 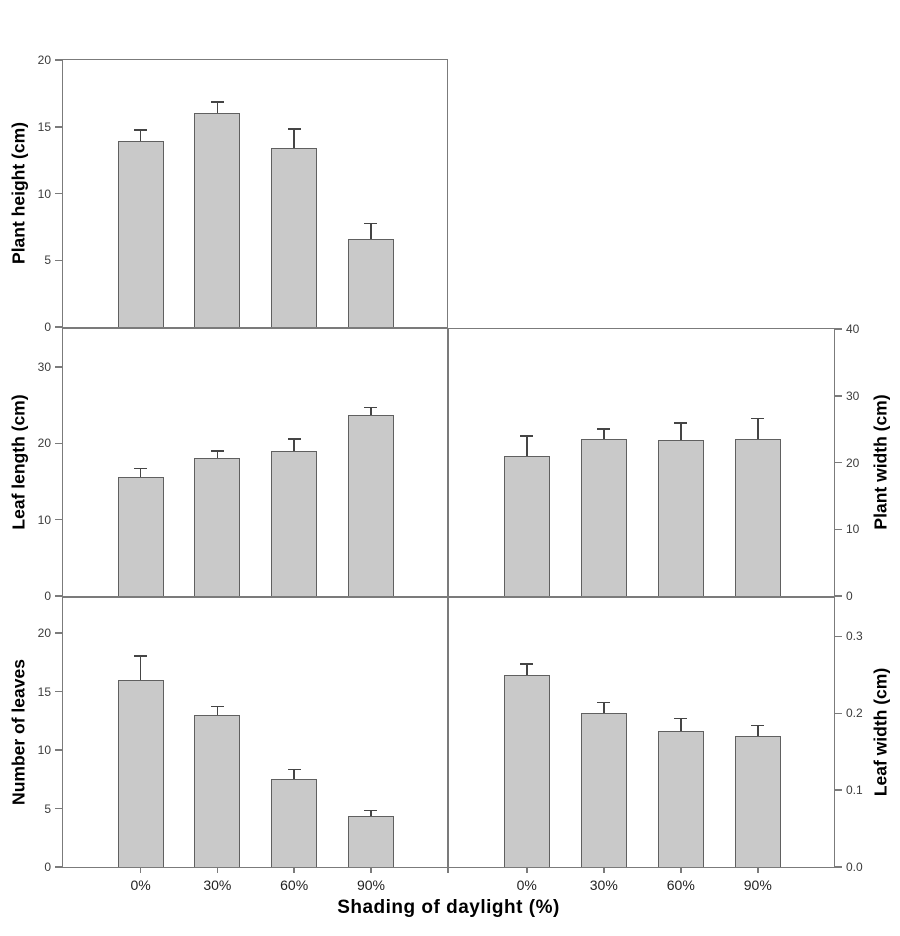 I want to click on y-tick-label: 0.1, so click(x=854, y=790).